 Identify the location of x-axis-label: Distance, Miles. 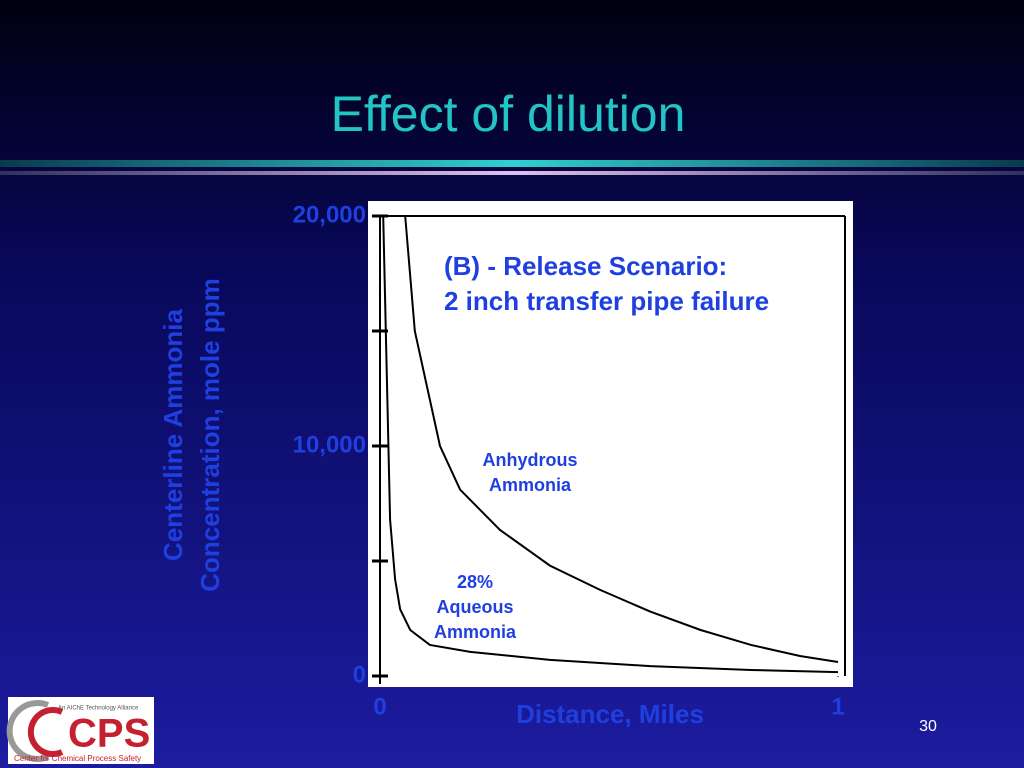
(610, 714).